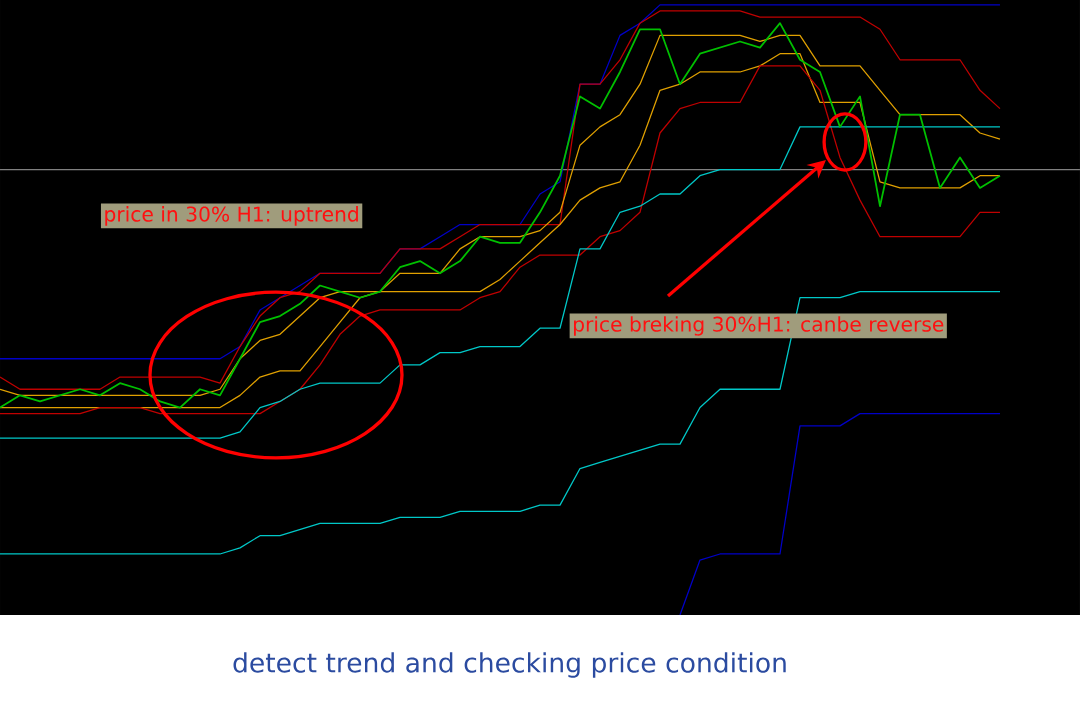 This screenshot has width=1080, height=720. Describe the element at coordinates (759, 326) in the screenshot. I see `annotation: price breking 30%H1: canbe reverse` at that location.